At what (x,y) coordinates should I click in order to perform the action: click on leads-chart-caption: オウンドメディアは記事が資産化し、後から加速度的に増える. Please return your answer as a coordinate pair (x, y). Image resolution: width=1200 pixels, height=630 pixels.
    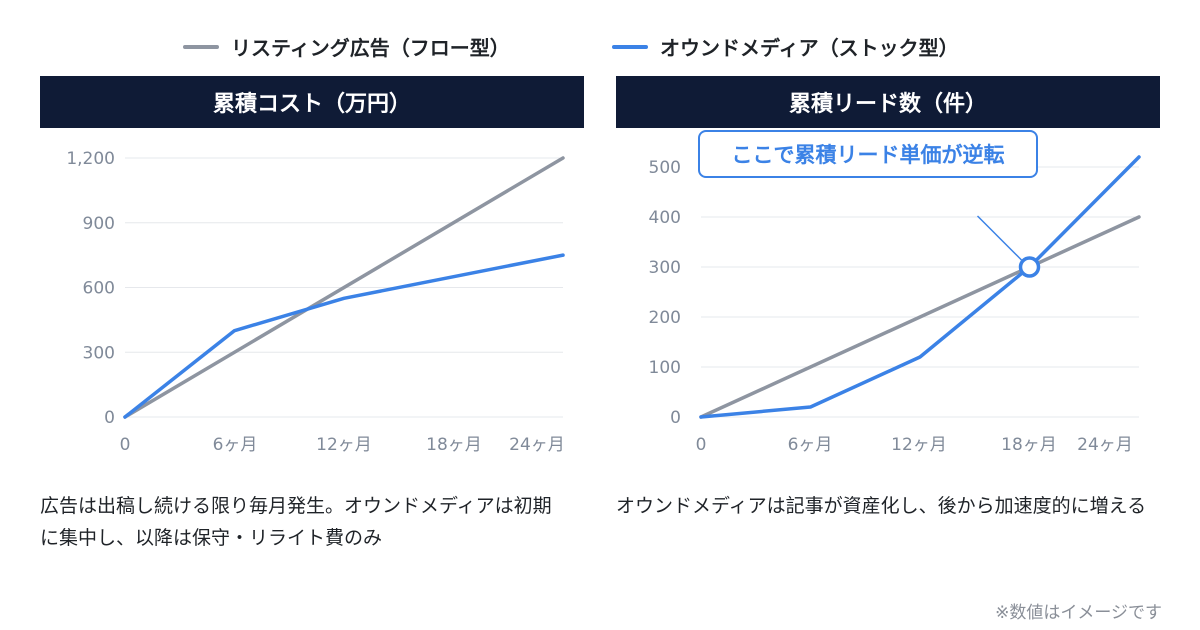
    Looking at the image, I should click on (881, 506).